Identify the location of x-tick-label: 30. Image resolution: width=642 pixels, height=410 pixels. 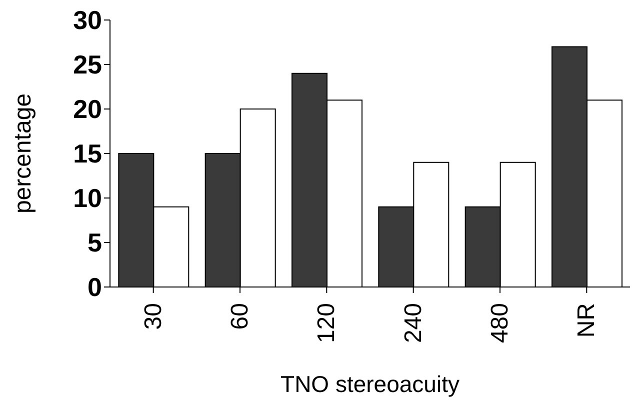
(153, 316).